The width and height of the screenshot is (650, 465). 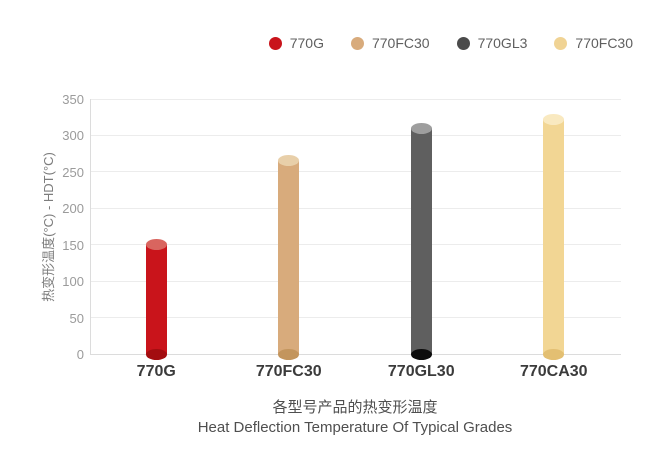 I want to click on bar-770ca30, so click(x=554, y=236).